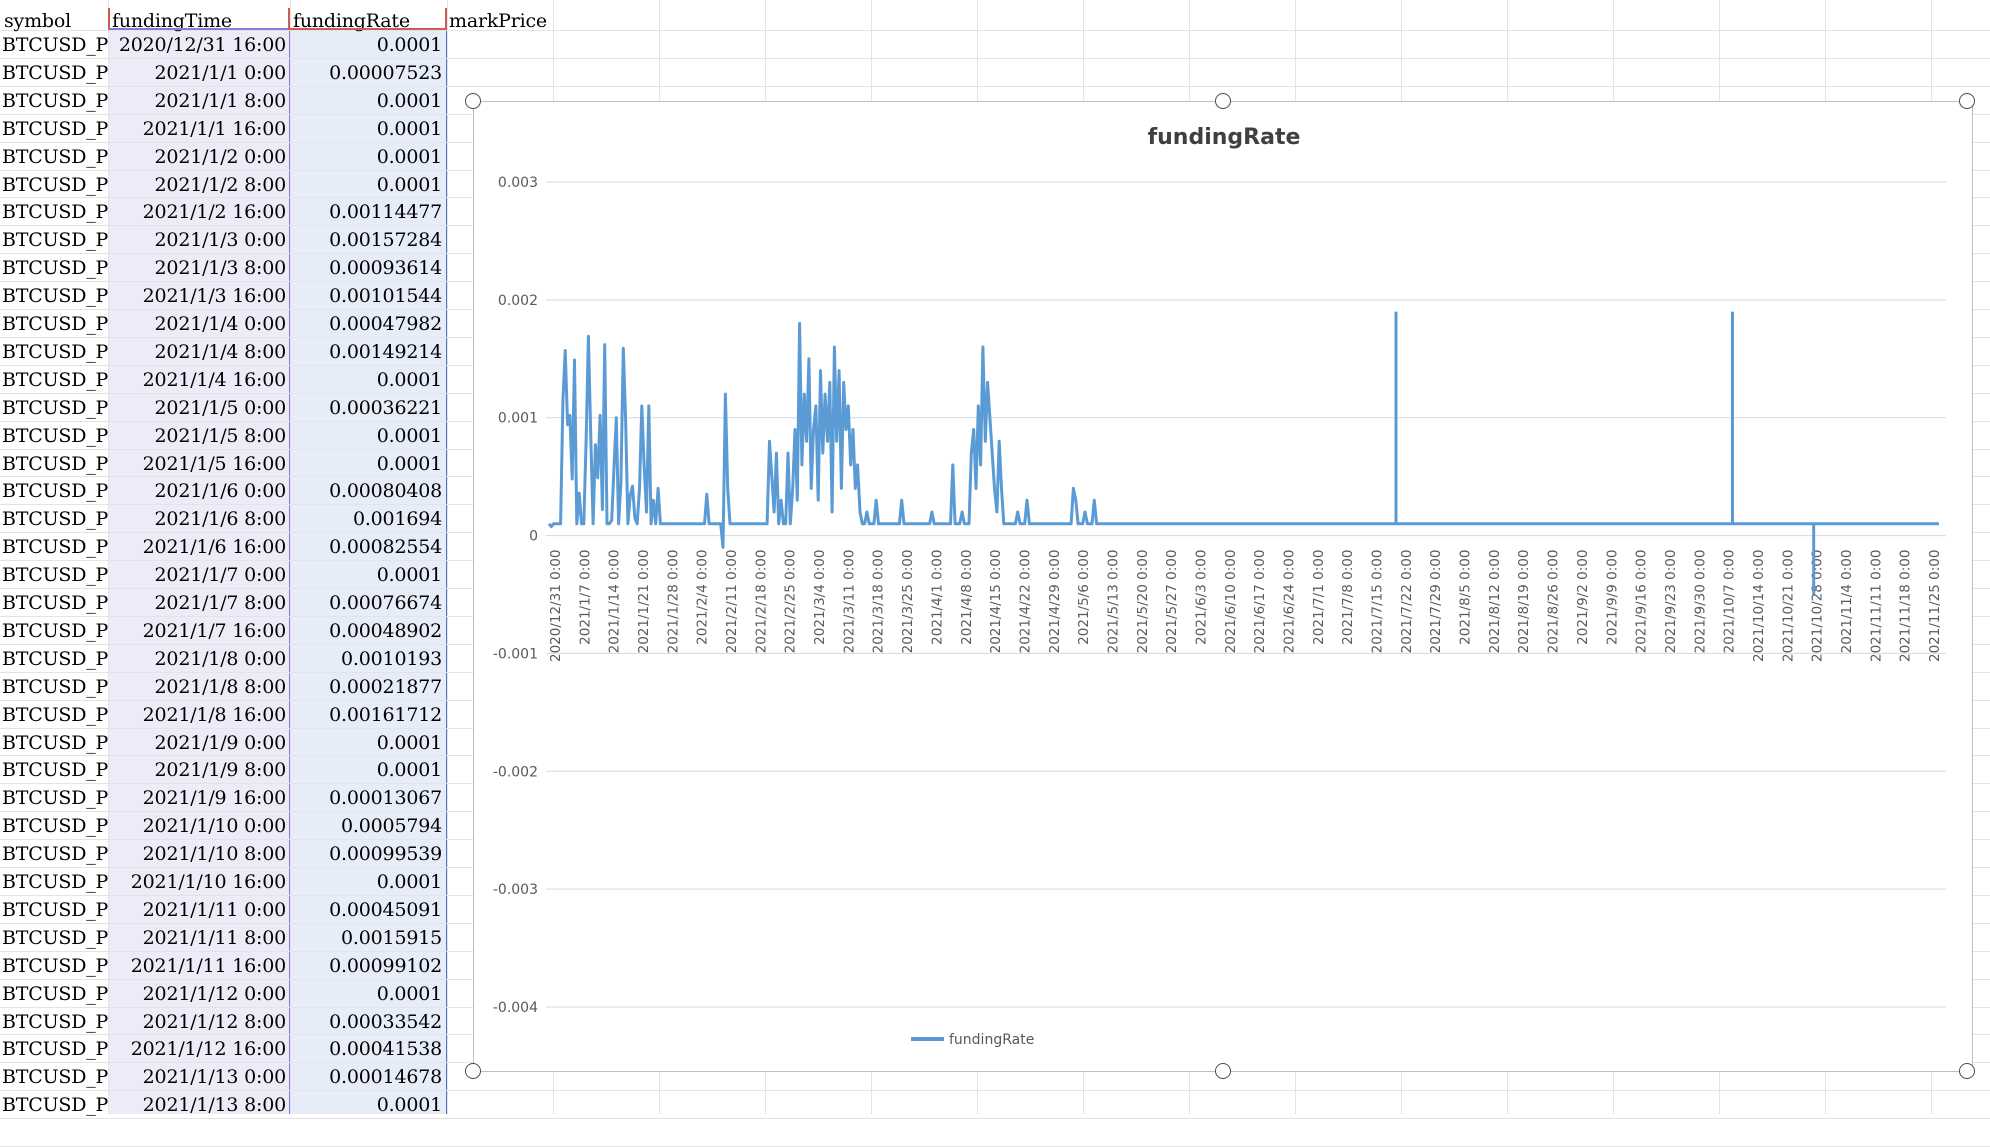 This screenshot has height=1147, width=1990. What do you see at coordinates (220, 603) in the screenshot?
I see `cell-fundingtime: 2021/1/7 8:00` at bounding box center [220, 603].